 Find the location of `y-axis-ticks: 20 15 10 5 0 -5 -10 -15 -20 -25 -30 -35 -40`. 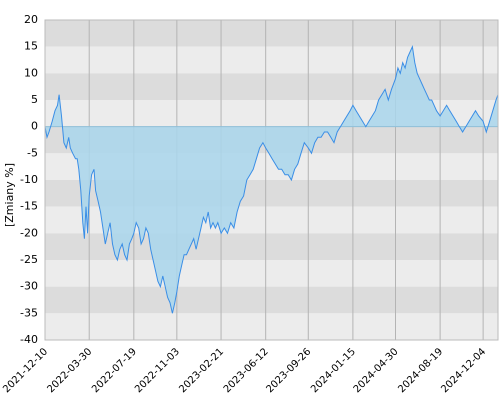

y-axis-ticks: 20 15 10 5 0 -5 -10 -15 -20 -25 -30 -35 -40 is located at coordinates (29, 179).